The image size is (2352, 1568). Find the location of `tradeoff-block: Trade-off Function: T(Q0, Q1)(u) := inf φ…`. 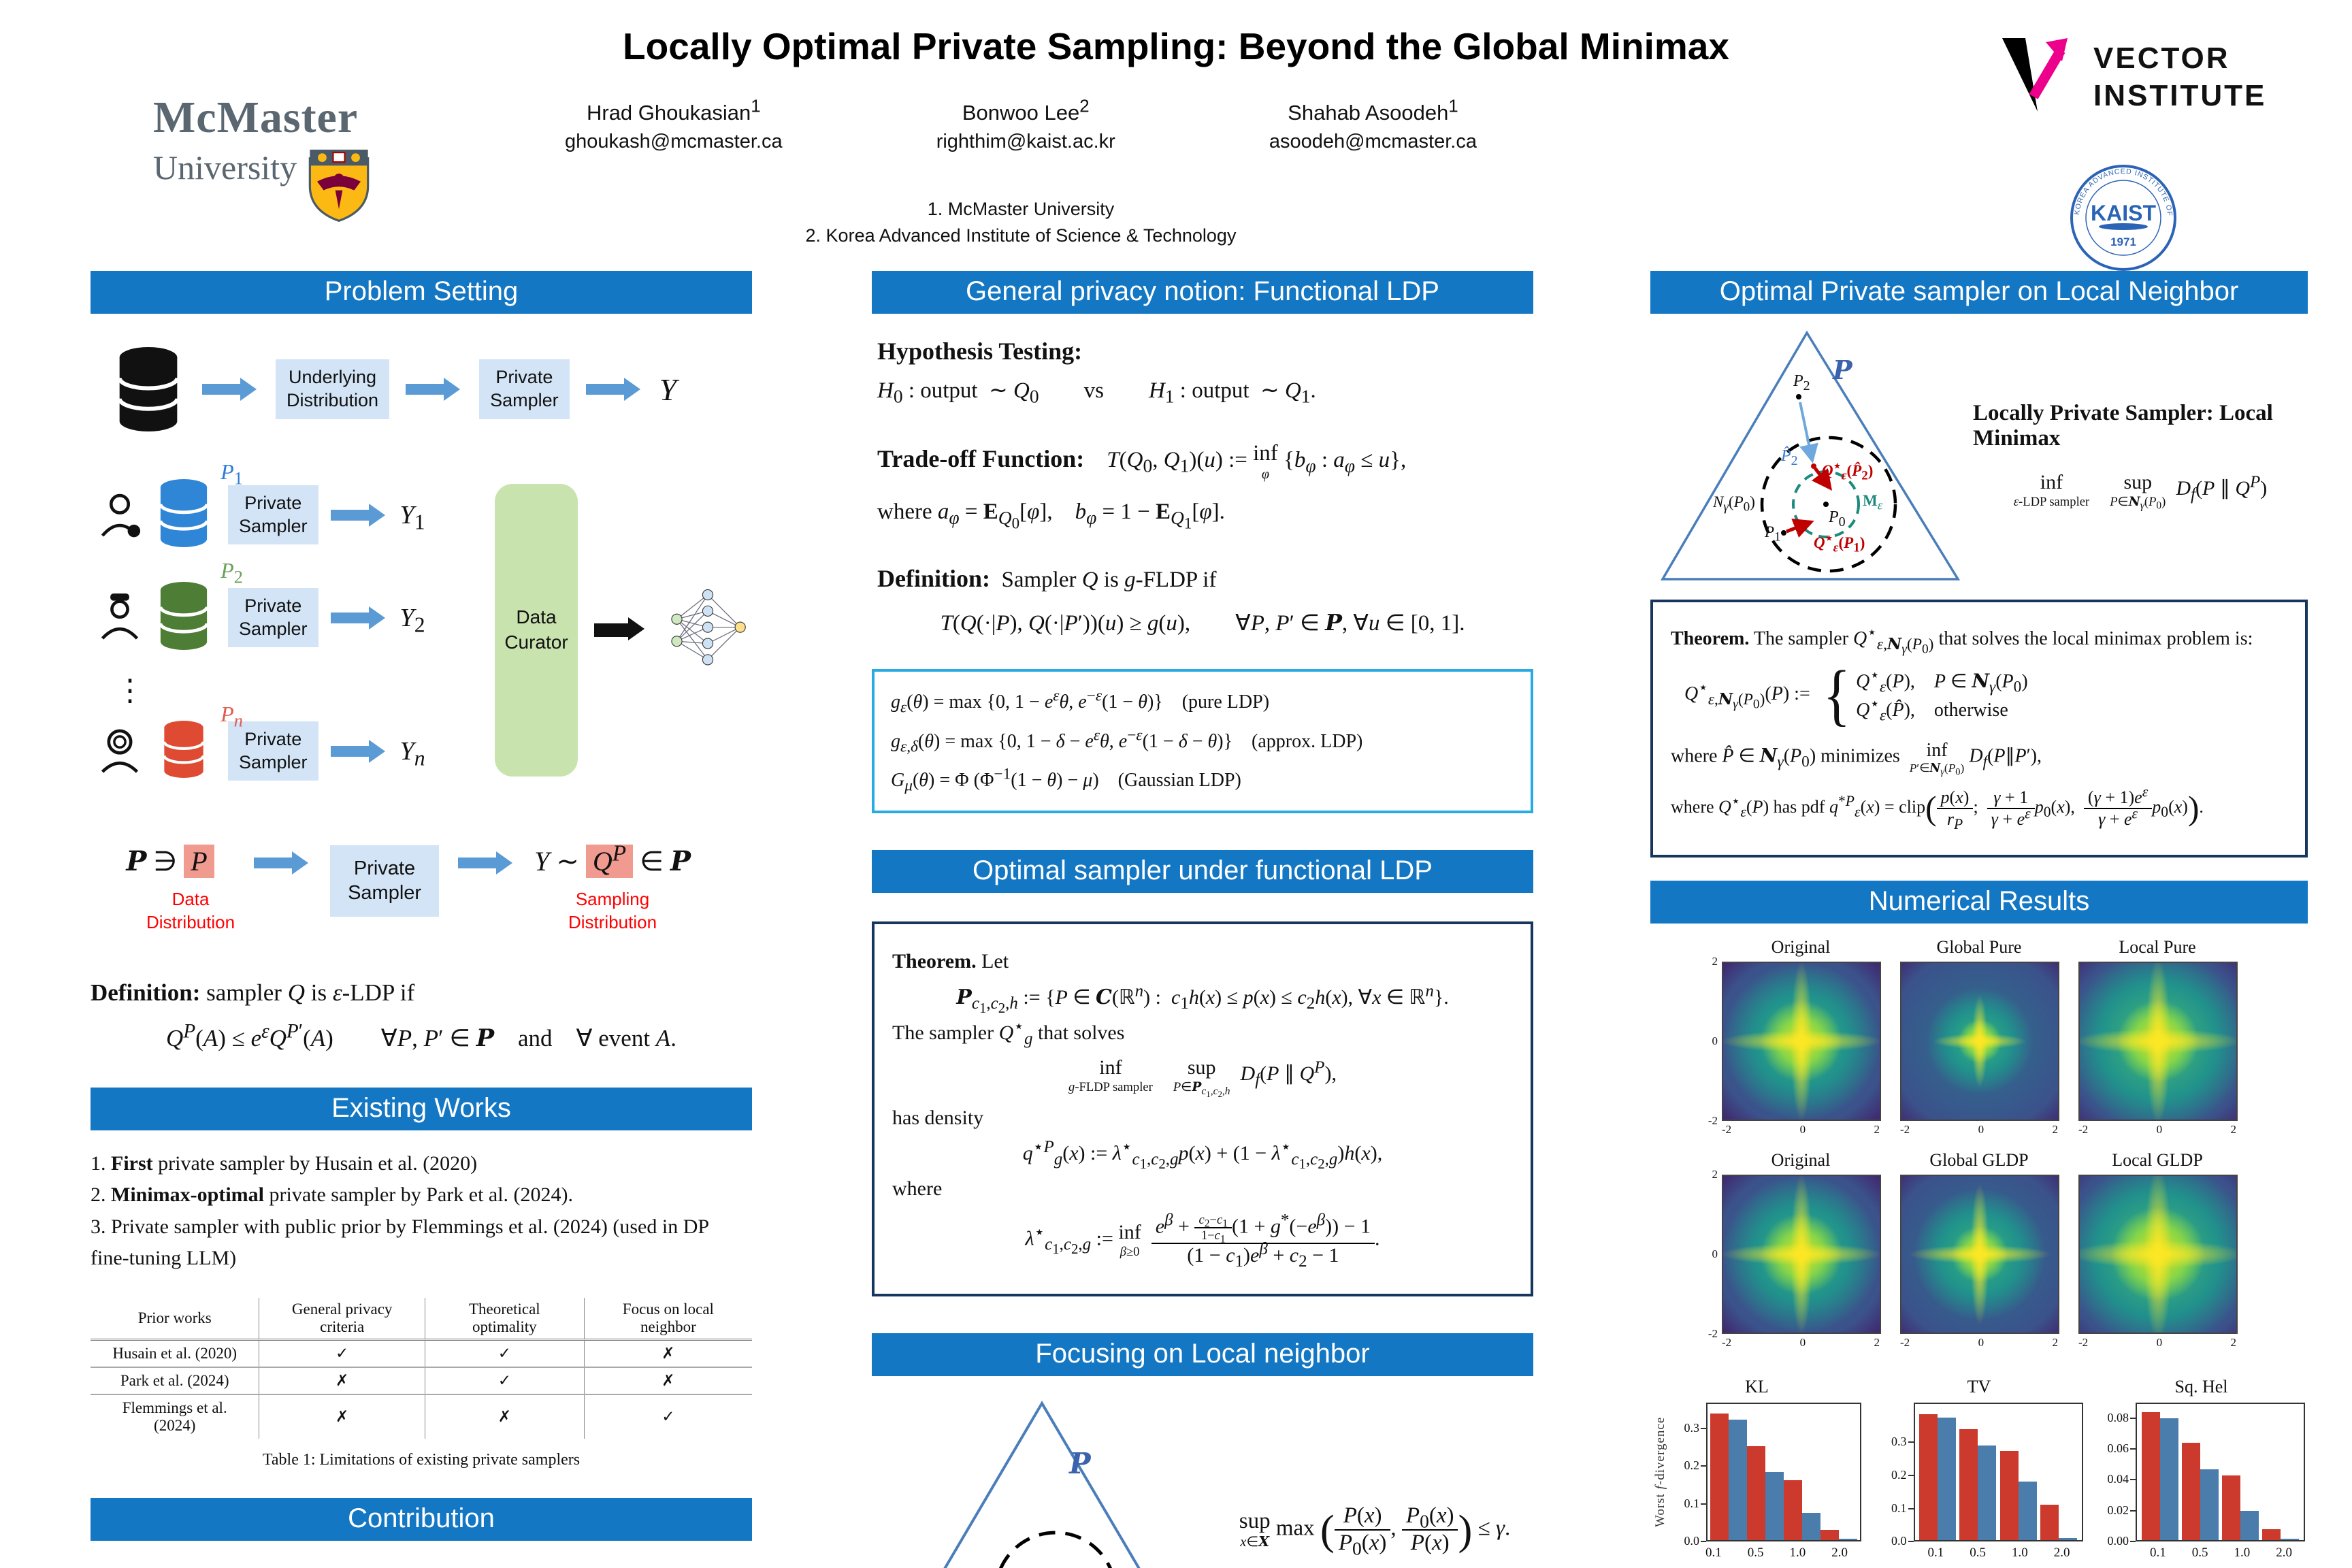

tradeoff-block: Trade-off Function: T(Q0, Q1)(u) := inf φ… is located at coordinates (1202, 487).